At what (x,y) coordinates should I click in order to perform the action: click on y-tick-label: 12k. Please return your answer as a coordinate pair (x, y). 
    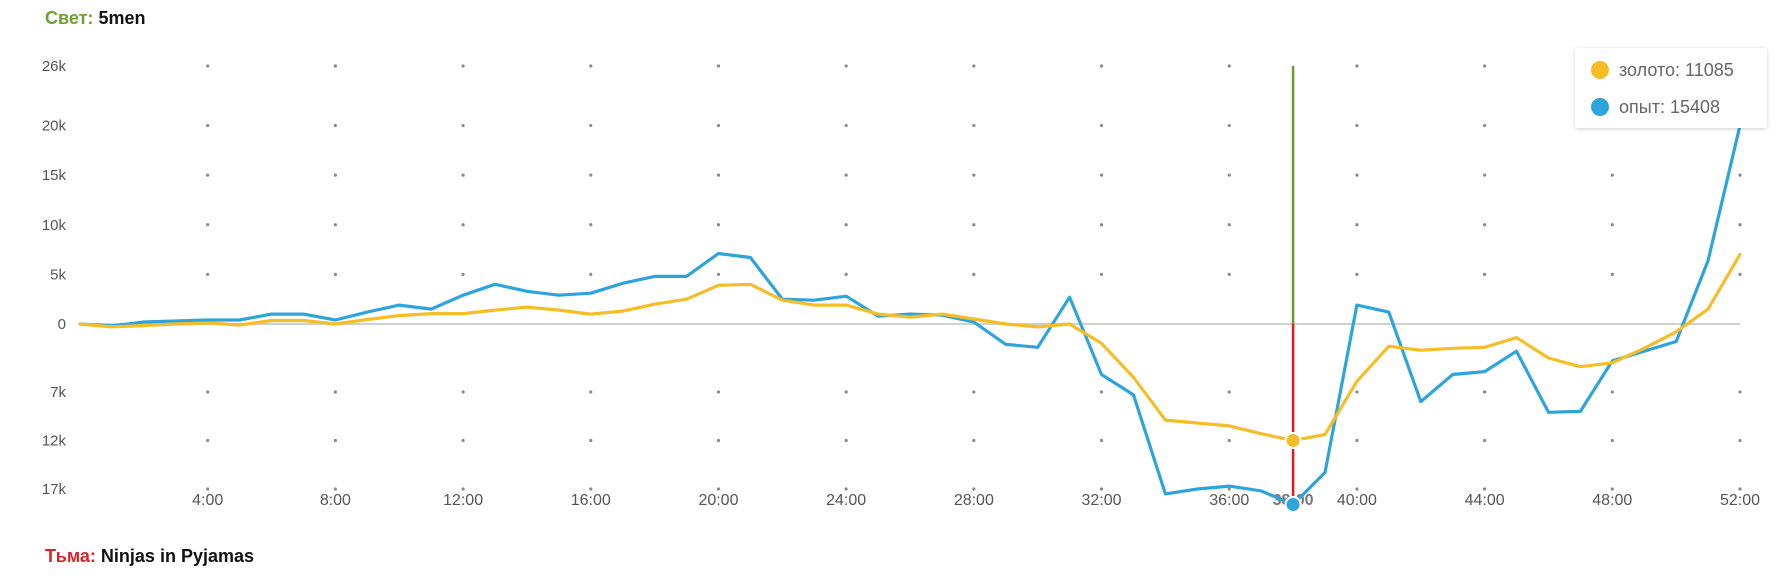
    Looking at the image, I should click on (54, 440).